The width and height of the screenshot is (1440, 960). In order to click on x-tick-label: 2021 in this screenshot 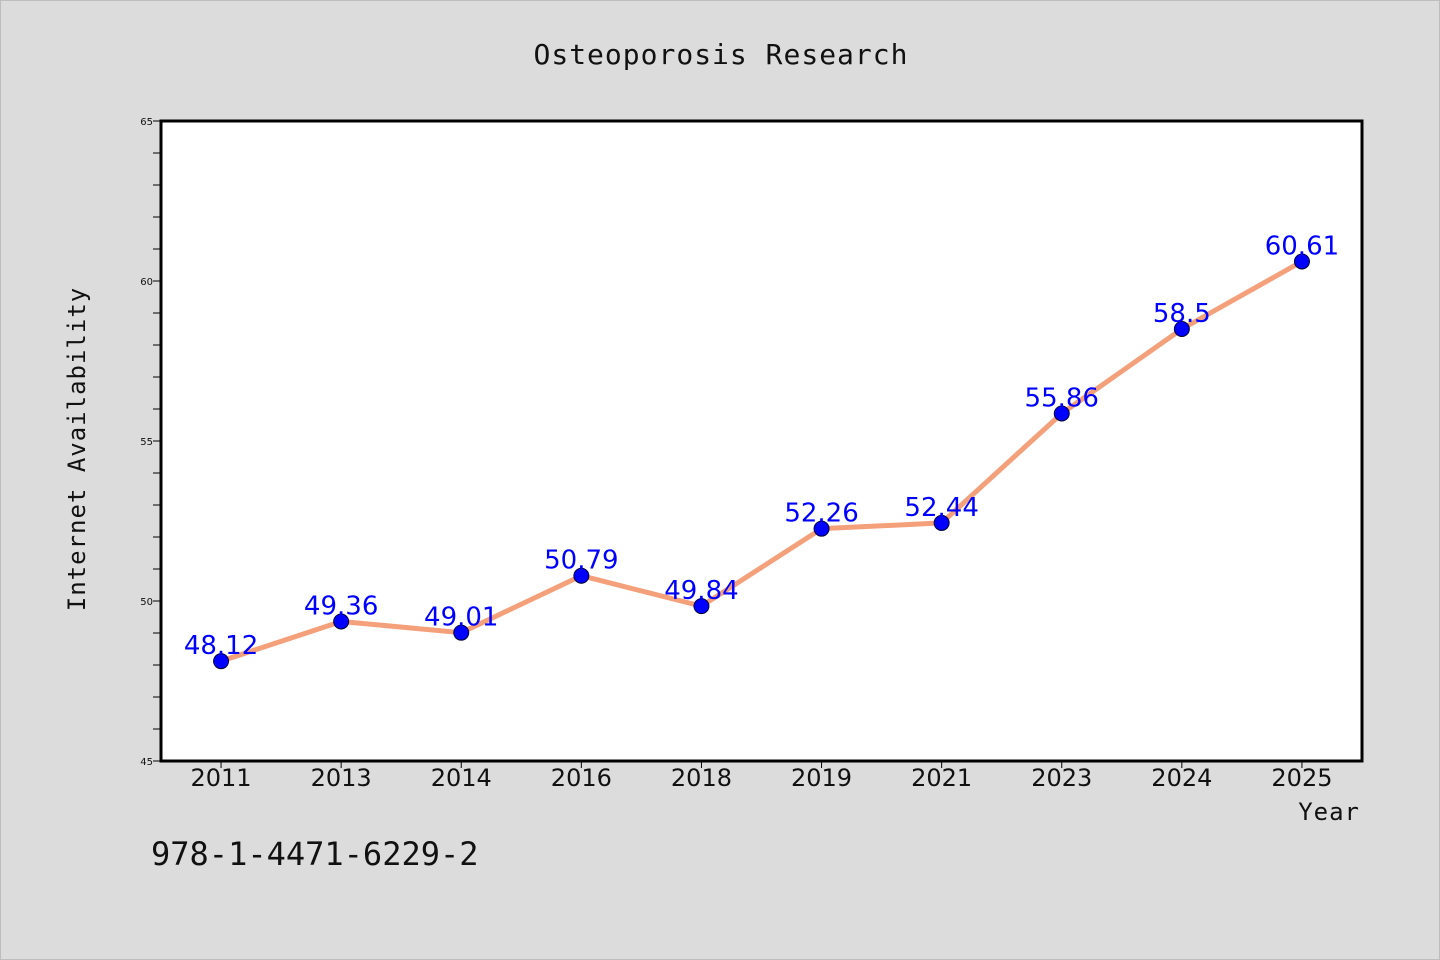, I will do `click(941, 778)`.